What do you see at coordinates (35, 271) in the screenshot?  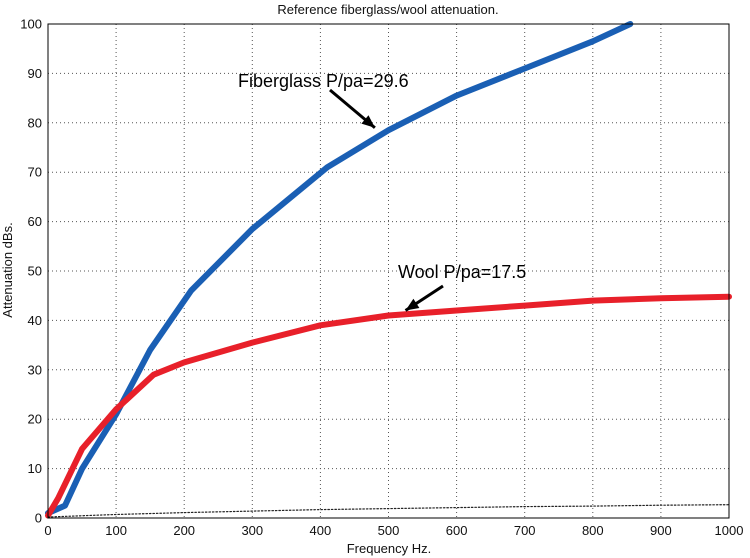 I see `y-tick-label: 50` at bounding box center [35, 271].